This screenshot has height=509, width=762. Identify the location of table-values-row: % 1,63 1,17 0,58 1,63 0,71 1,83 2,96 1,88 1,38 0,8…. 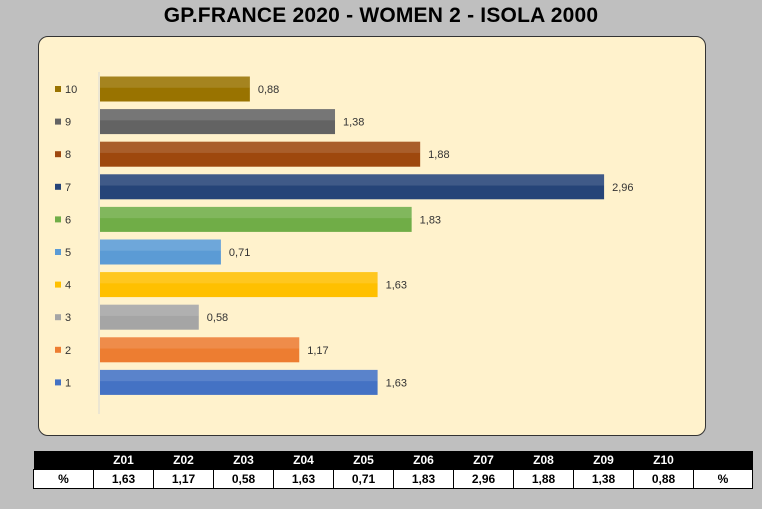
(393, 479).